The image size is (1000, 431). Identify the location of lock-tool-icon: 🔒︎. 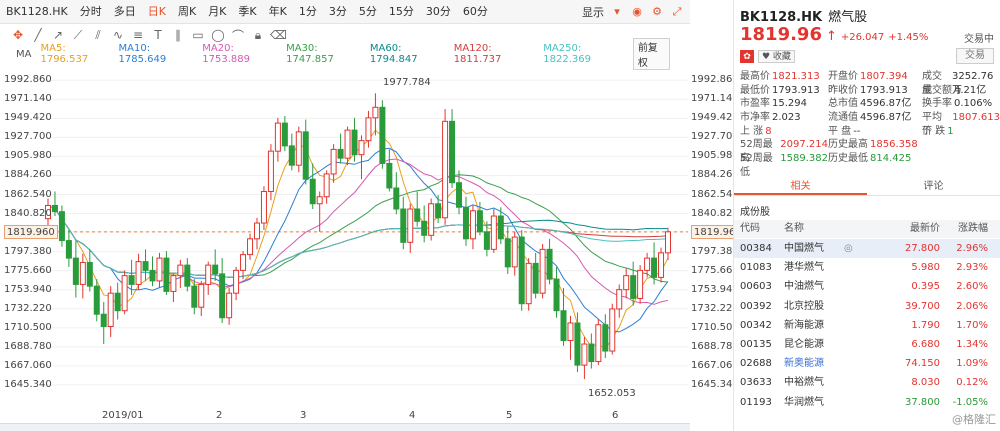
(258, 34).